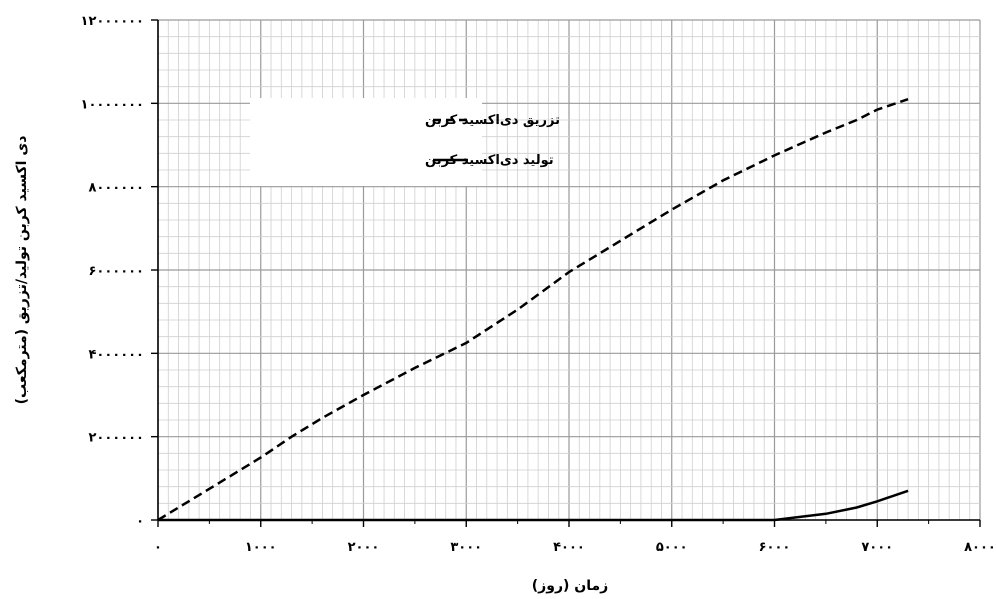 The width and height of the screenshot is (996, 599). I want to click on legend-label-injection: تزریق دی‌اکسید کربن, so click(492, 120).